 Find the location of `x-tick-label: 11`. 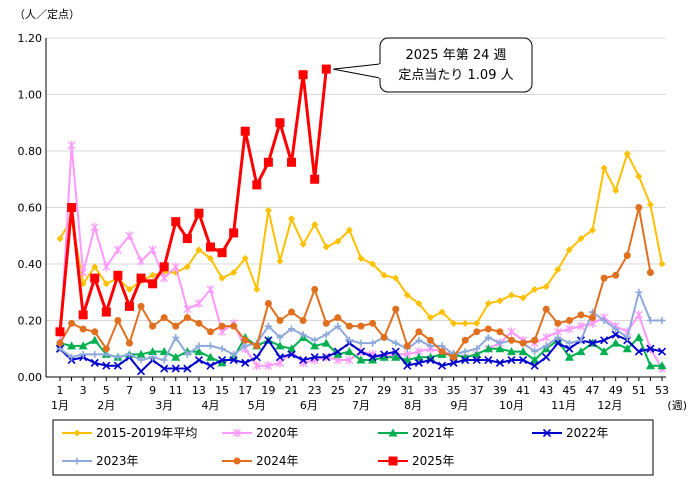

x-tick-label: 11 is located at coordinates (176, 390).